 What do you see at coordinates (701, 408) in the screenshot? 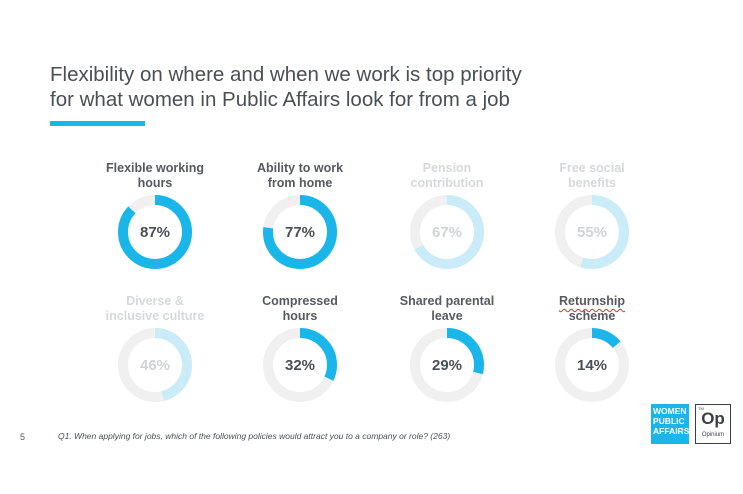
I see `logo-op-tm: TM` at bounding box center [701, 408].